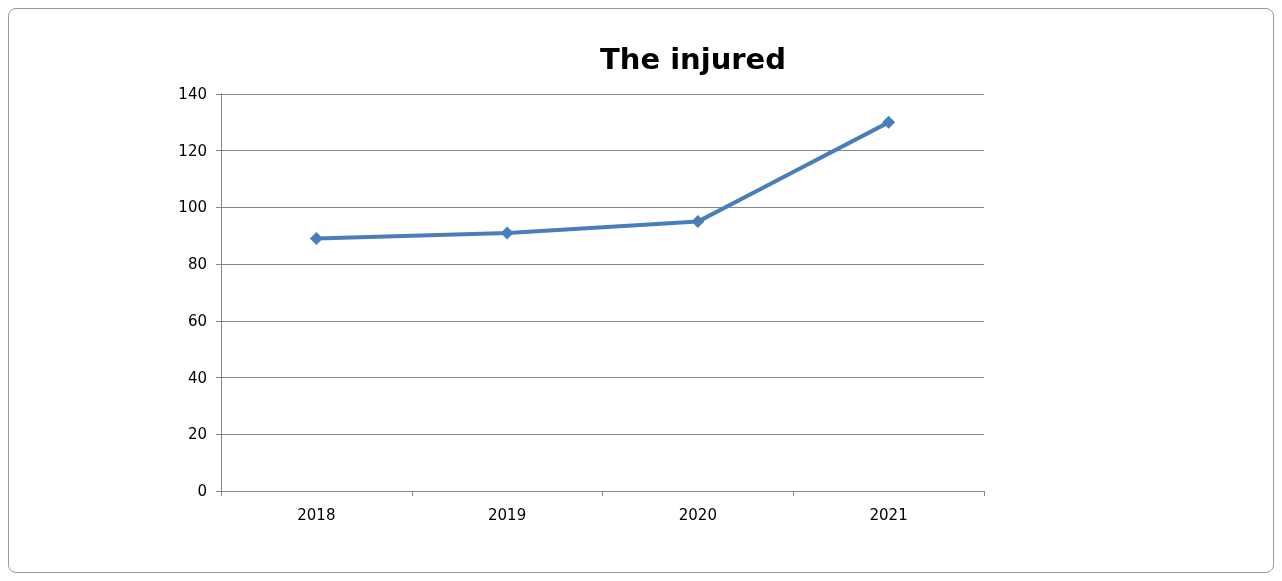  What do you see at coordinates (197, 264) in the screenshot?
I see `y-tick-label: 80` at bounding box center [197, 264].